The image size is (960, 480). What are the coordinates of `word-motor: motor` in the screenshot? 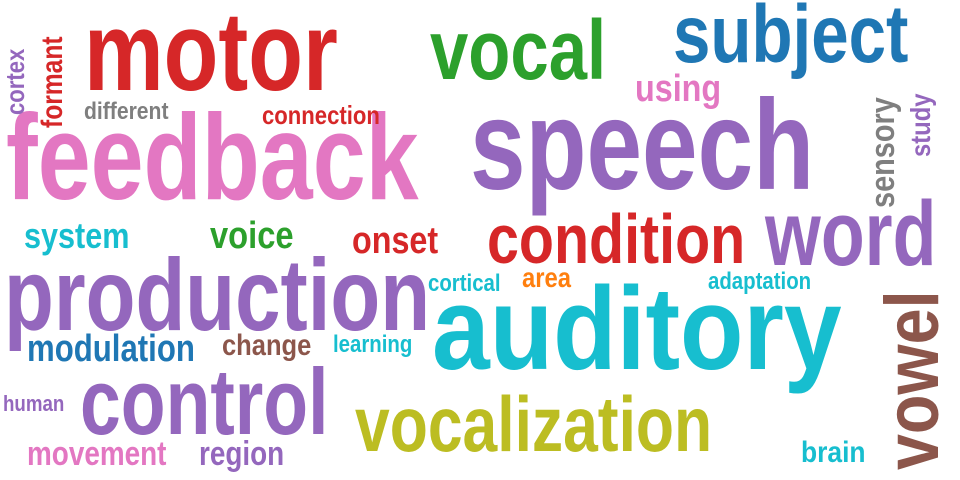 It's located at (211, 57).